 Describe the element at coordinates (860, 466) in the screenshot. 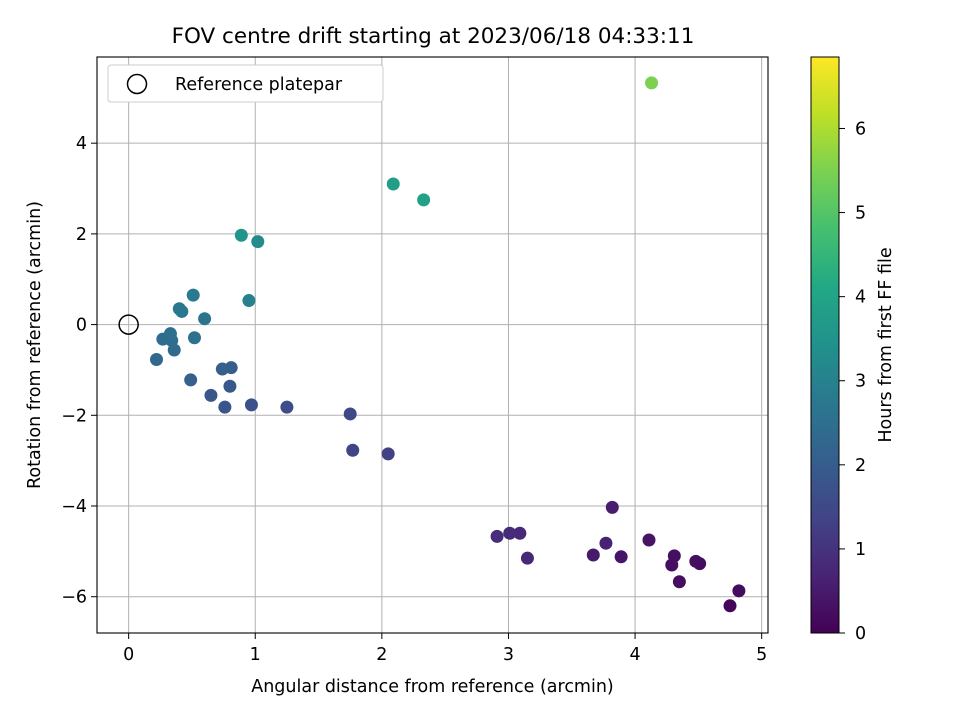

I see `colorbar-tick-label: 2` at that location.